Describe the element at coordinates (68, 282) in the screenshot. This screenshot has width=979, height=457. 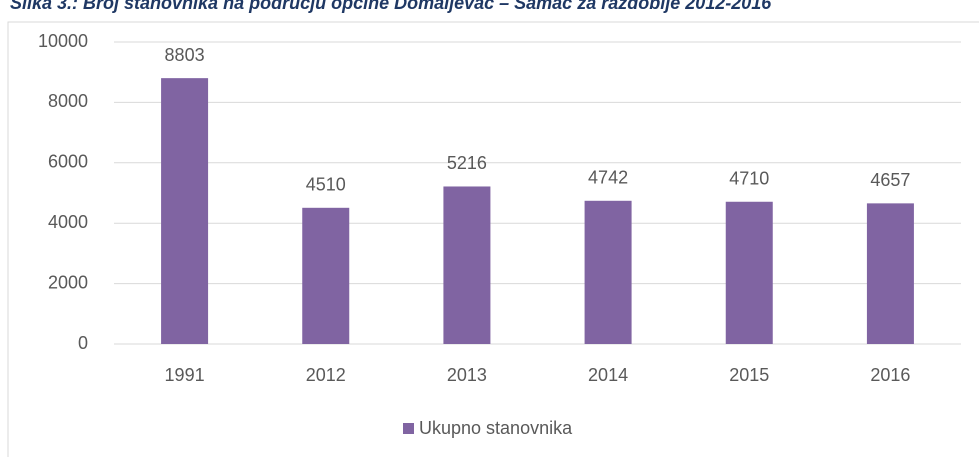
I see `y-tick-label: 2000` at that location.